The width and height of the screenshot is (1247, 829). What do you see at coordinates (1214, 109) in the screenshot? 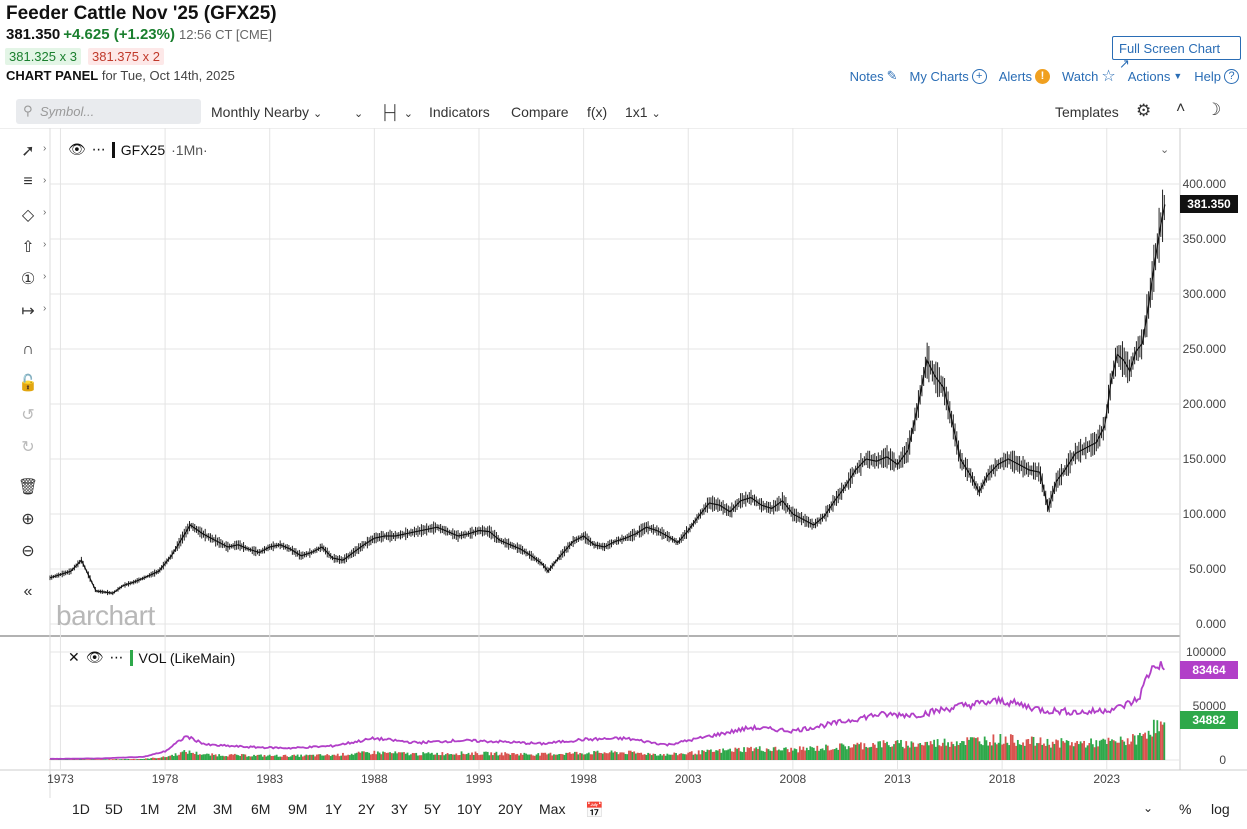
I see `dark-mode-icon: ☽` at bounding box center [1214, 109].